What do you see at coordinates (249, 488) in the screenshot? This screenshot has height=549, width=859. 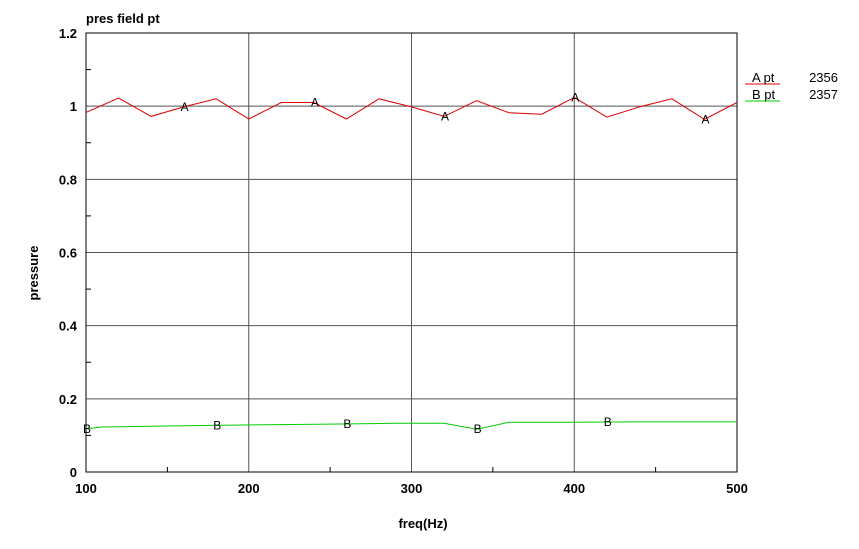 I see `x-tick-label: 200` at bounding box center [249, 488].